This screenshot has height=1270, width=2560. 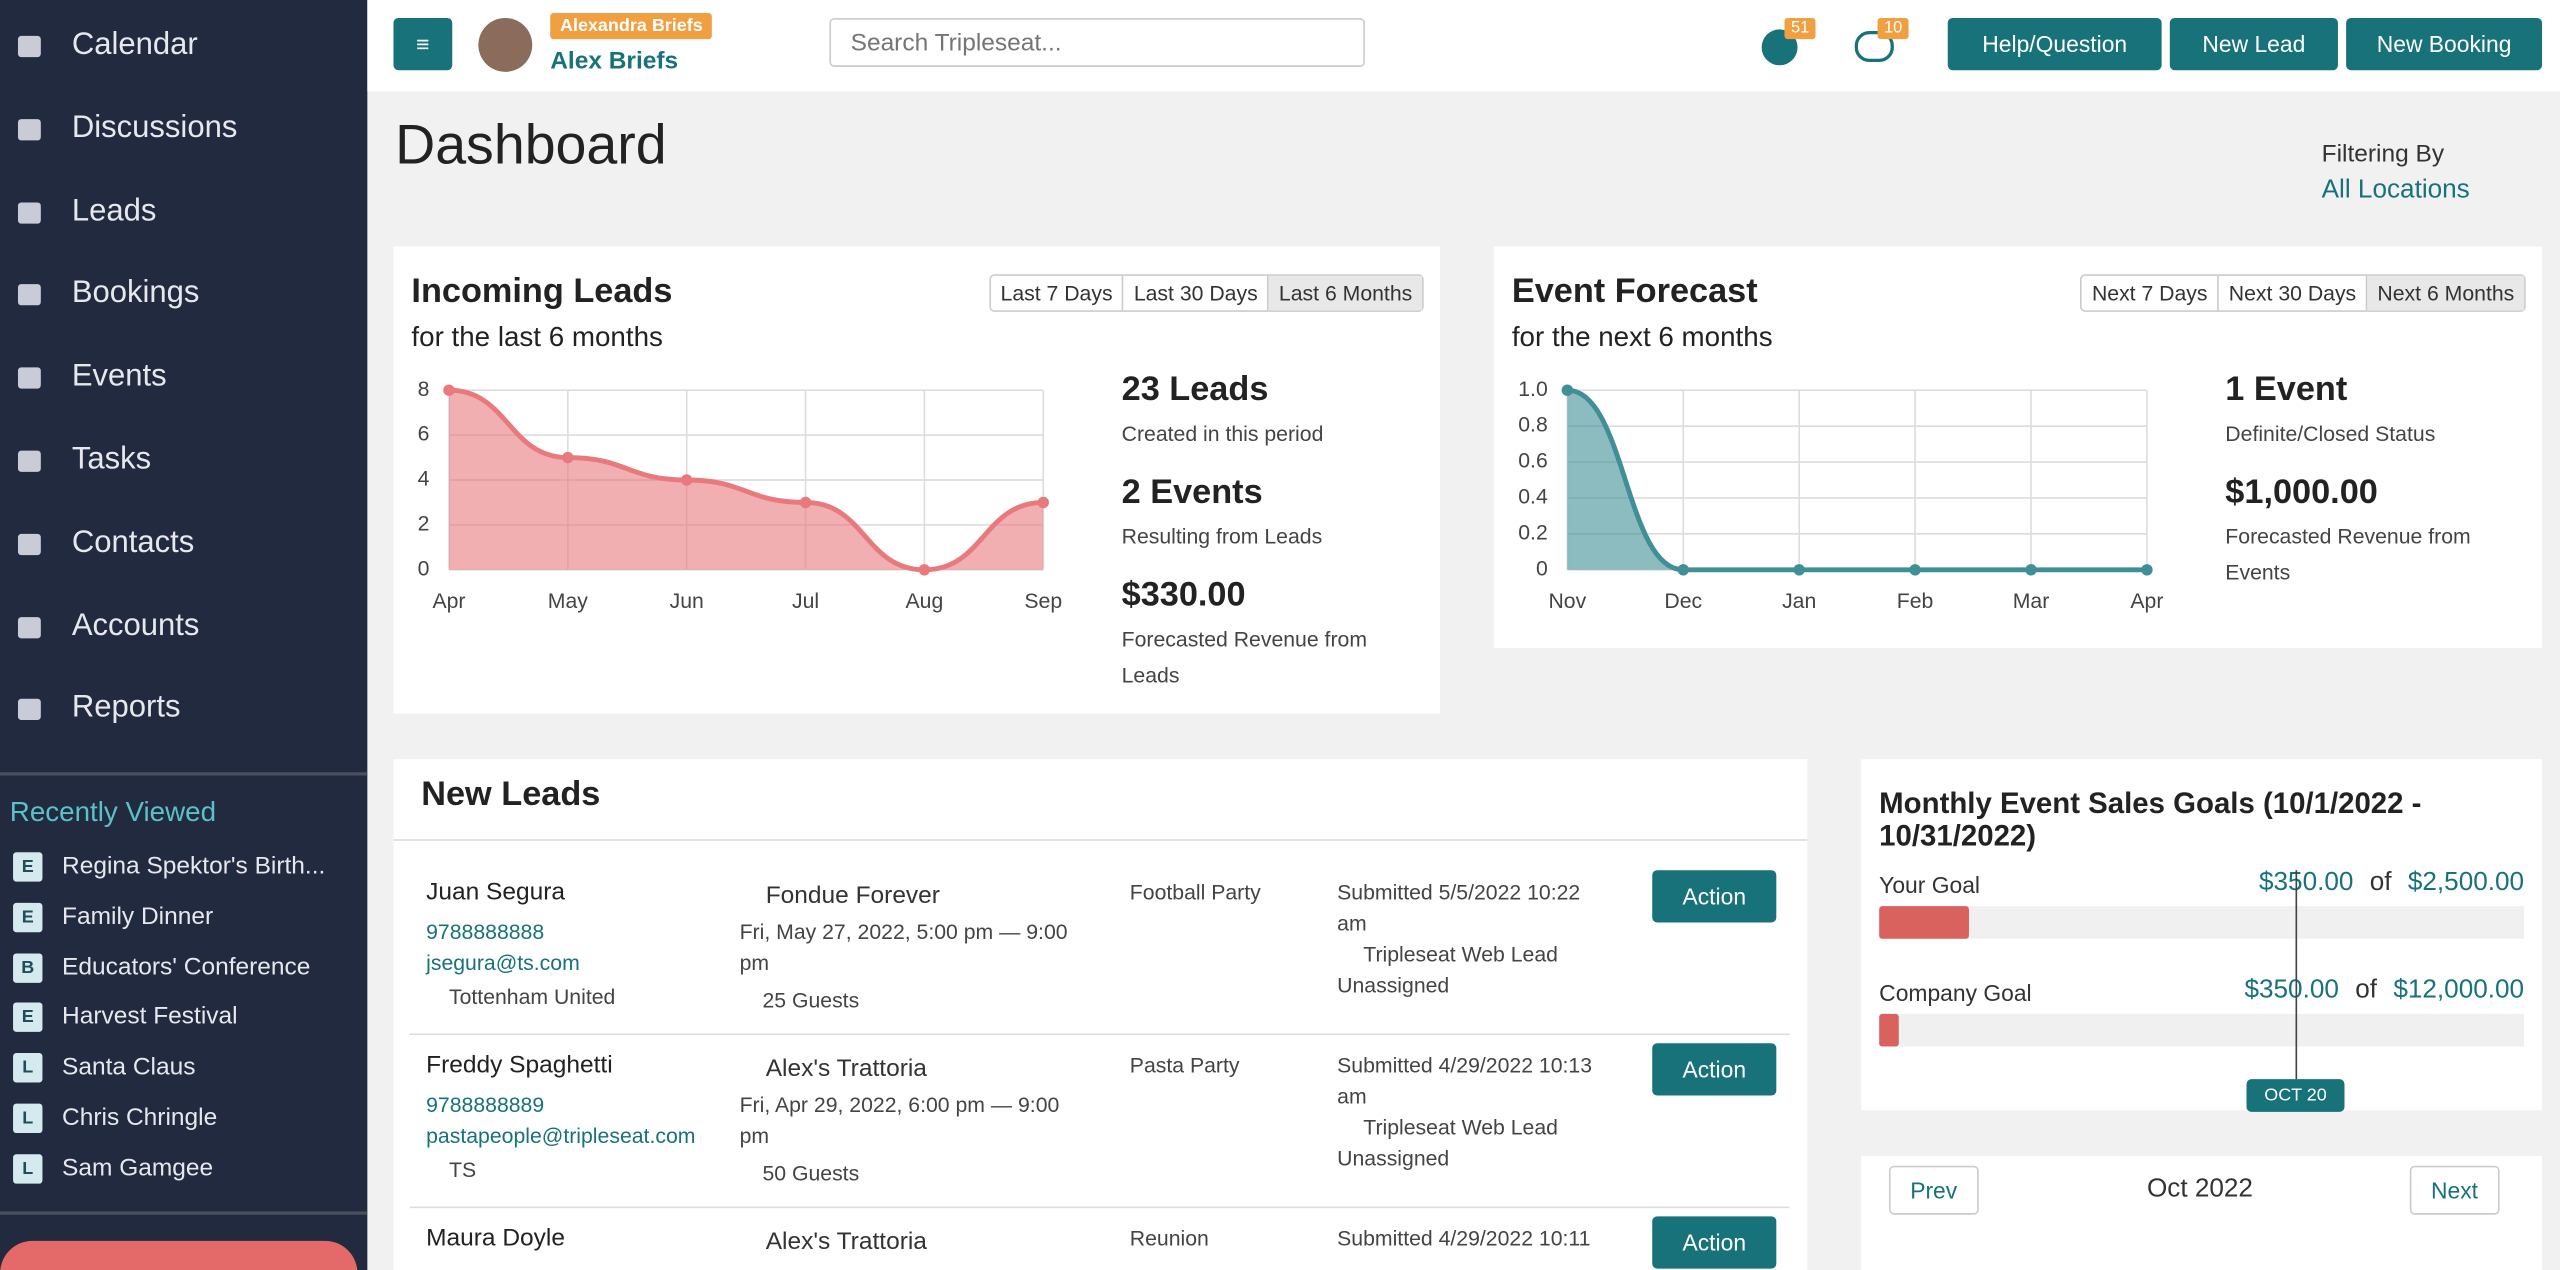 What do you see at coordinates (2446, 293) in the screenshot?
I see `range-button: Next 6 Months` at bounding box center [2446, 293].